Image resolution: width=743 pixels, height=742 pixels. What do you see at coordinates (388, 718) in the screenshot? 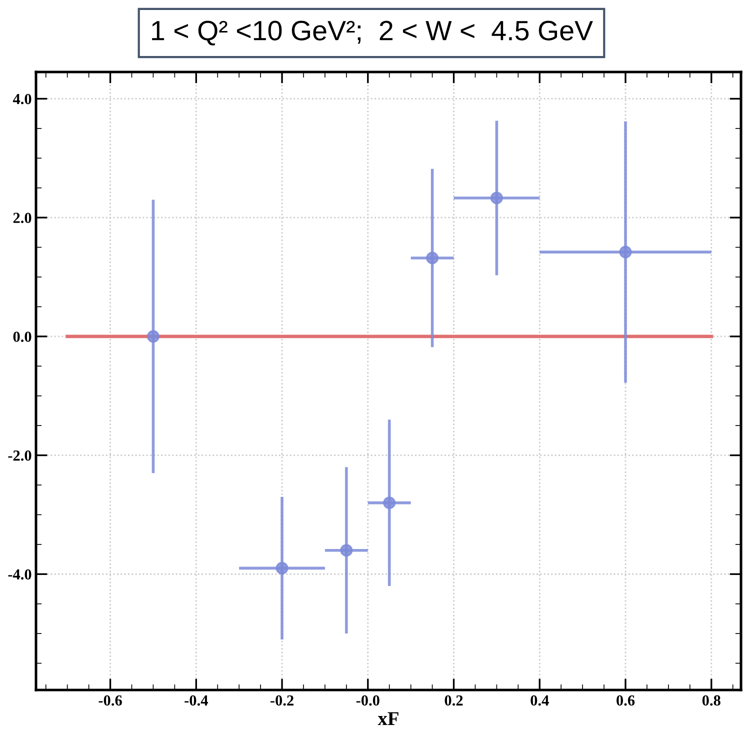
I see `x-axis-title: xF` at bounding box center [388, 718].